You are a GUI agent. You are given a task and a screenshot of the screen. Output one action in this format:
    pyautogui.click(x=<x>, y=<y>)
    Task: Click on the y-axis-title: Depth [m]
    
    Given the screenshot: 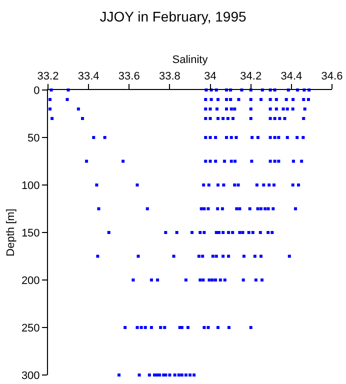 What is the action you would take?
    pyautogui.click(x=11, y=232)
    